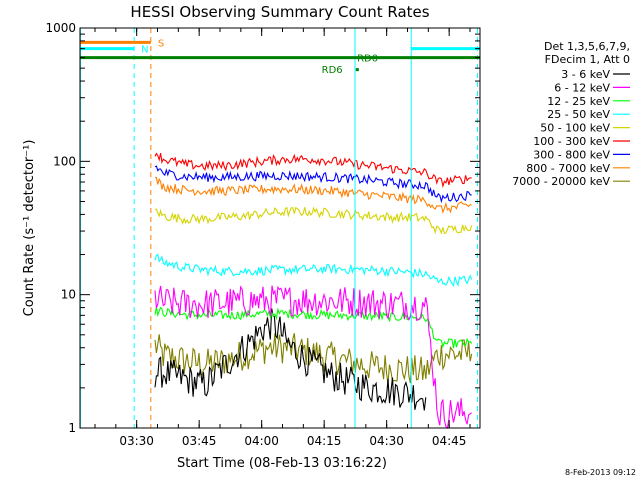 The image size is (640, 480). Describe the element at coordinates (199, 441) in the screenshot. I see `x-tick-label: 03:45` at that location.